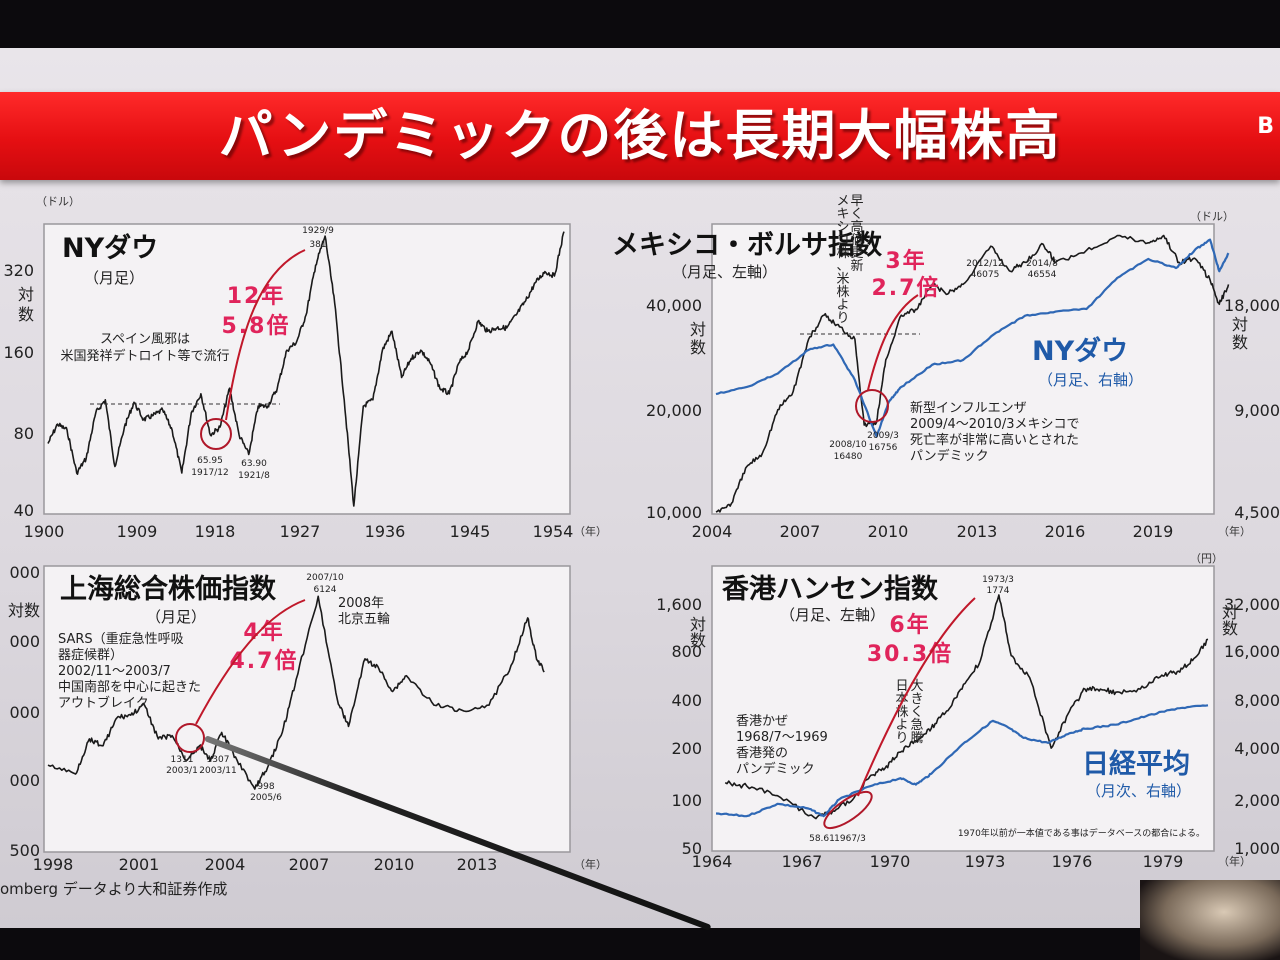  Describe the element at coordinates (910, 654) in the screenshot. I see `hangseng-gain-1: 30.3倍` at that location.